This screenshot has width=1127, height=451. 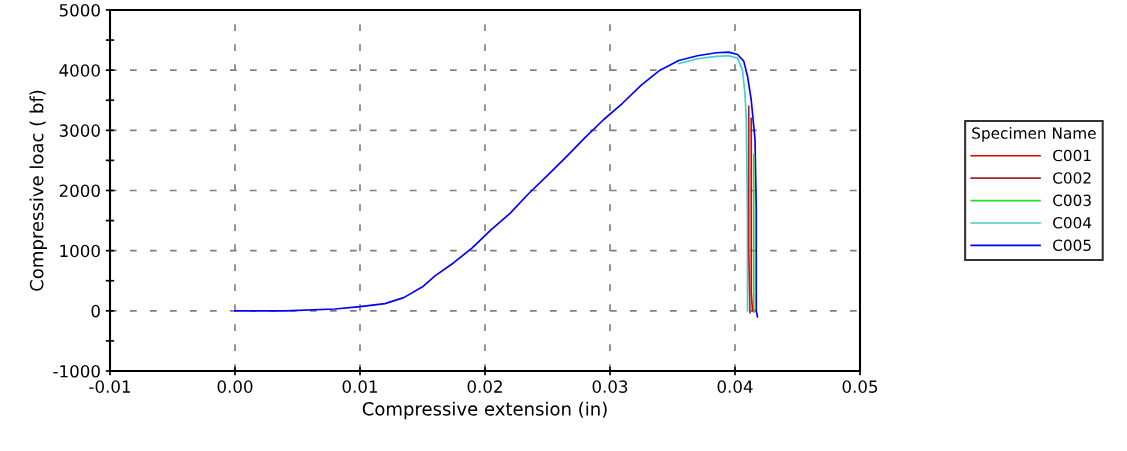 I want to click on x-tick-label: 0.02, so click(x=484, y=386).